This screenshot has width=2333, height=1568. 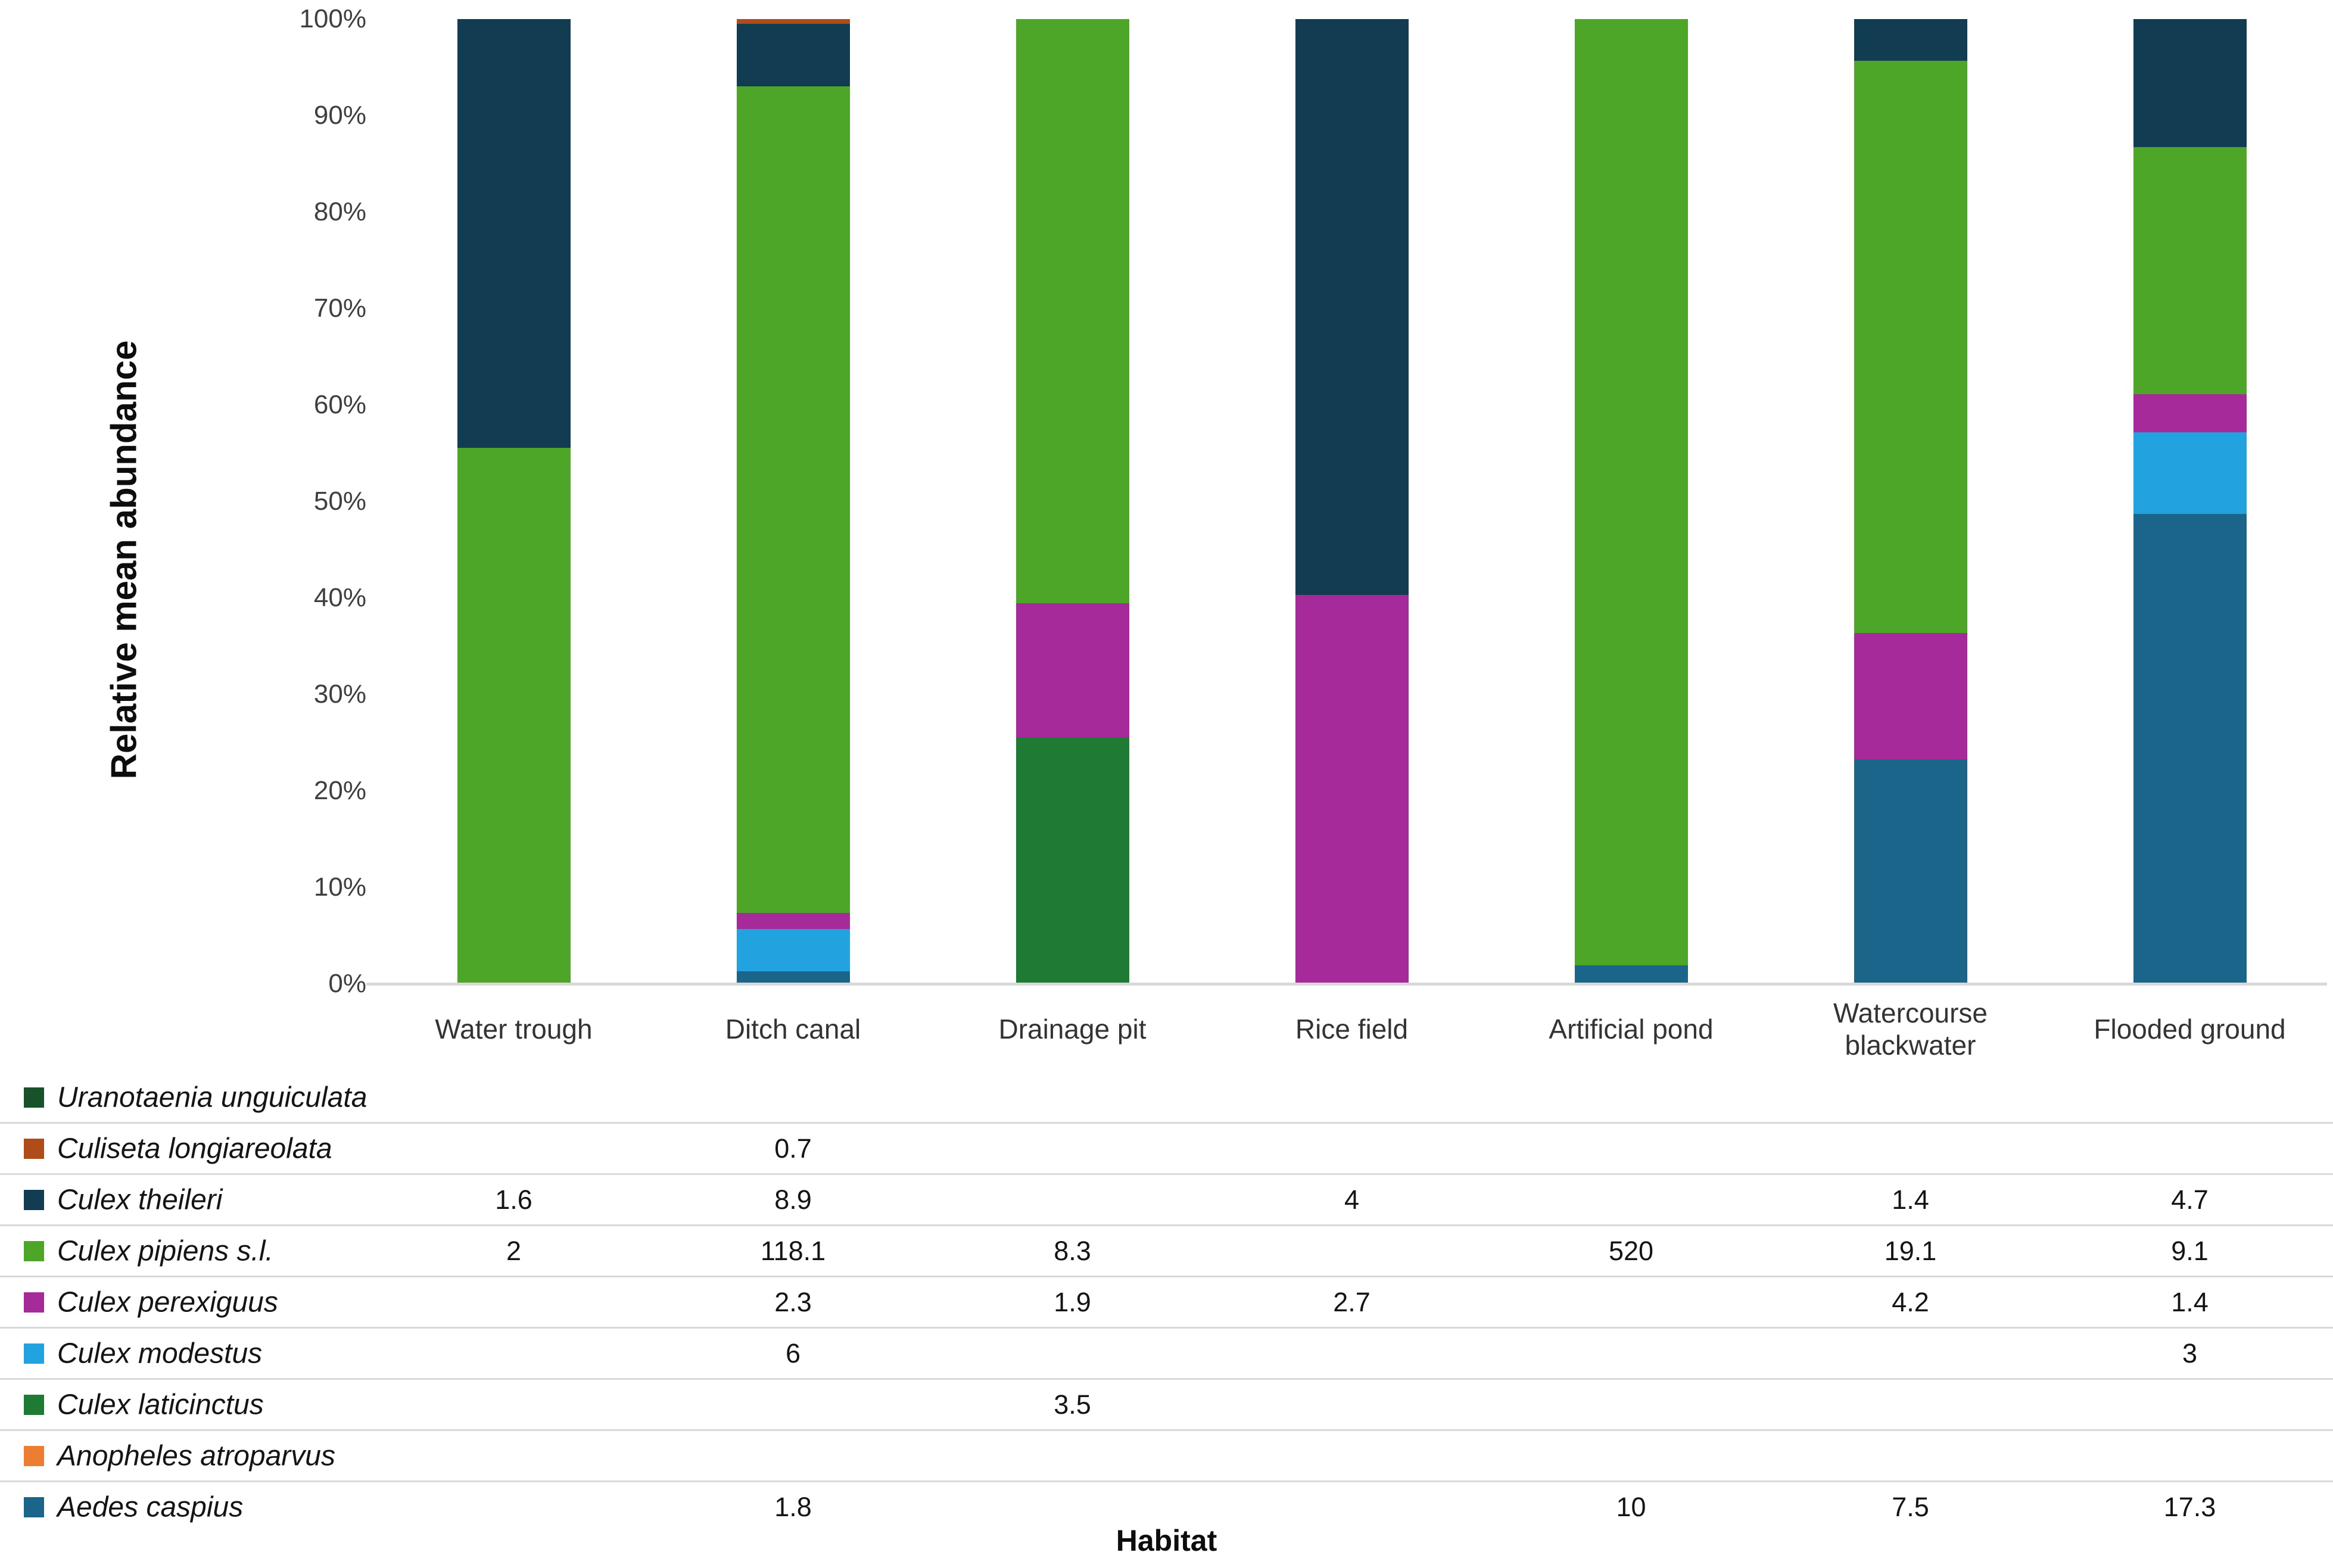 What do you see at coordinates (1166, 1540) in the screenshot?
I see `x-axis-title: Habitat` at bounding box center [1166, 1540].